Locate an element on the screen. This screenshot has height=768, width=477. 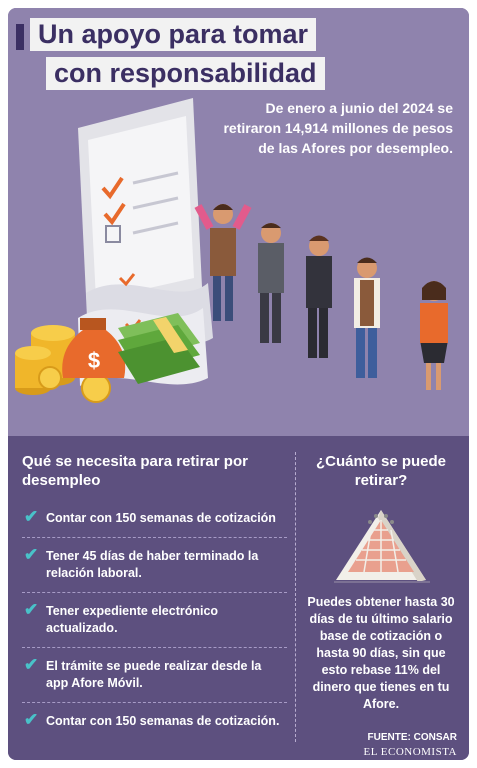
page-title: Un apoyo para tomar con responsabilidad is located at coordinates (177, 57).